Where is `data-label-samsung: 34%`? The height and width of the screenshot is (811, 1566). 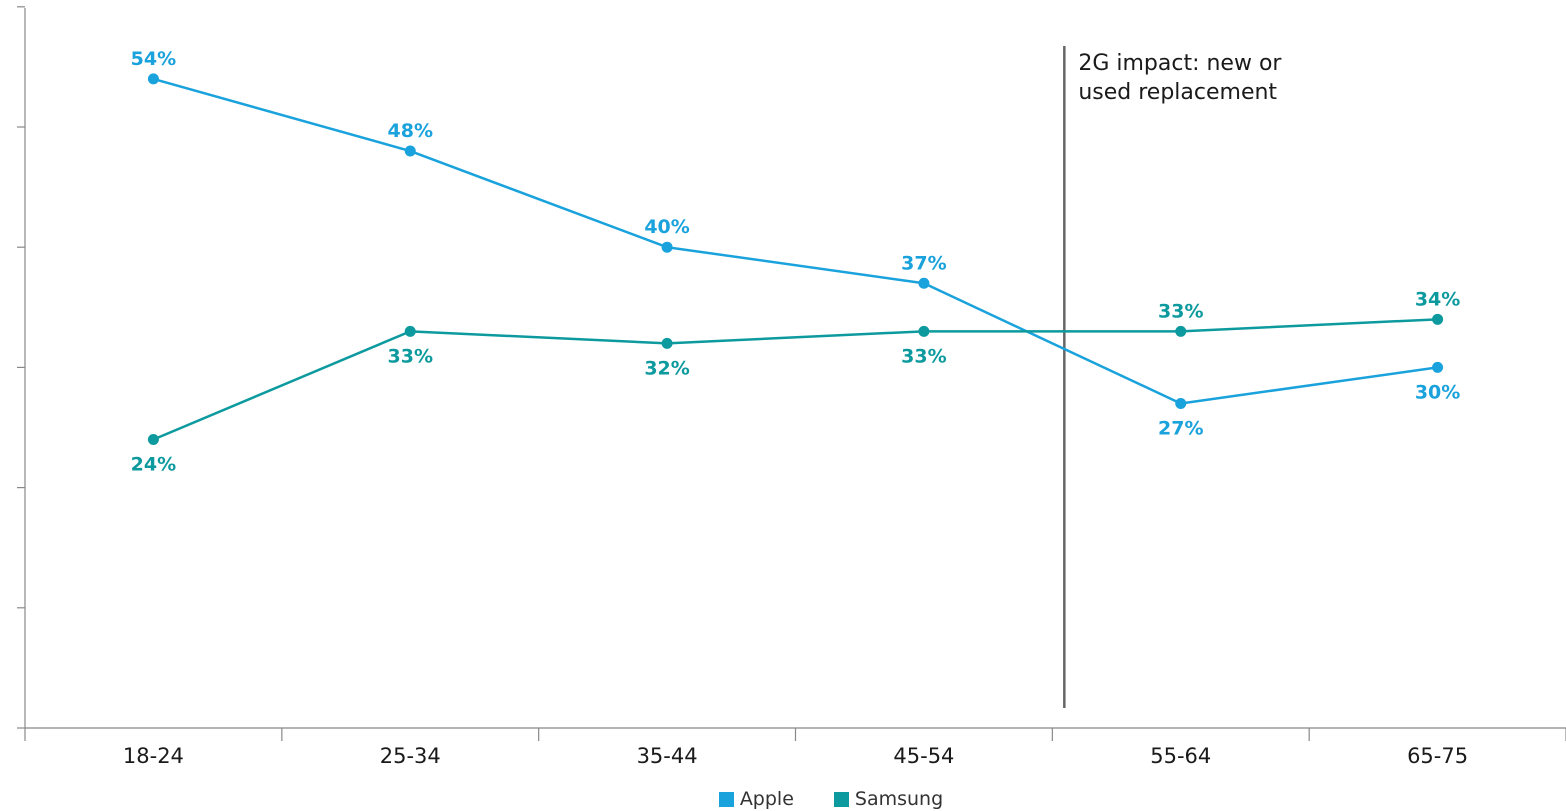 data-label-samsung: 34% is located at coordinates (1437, 299).